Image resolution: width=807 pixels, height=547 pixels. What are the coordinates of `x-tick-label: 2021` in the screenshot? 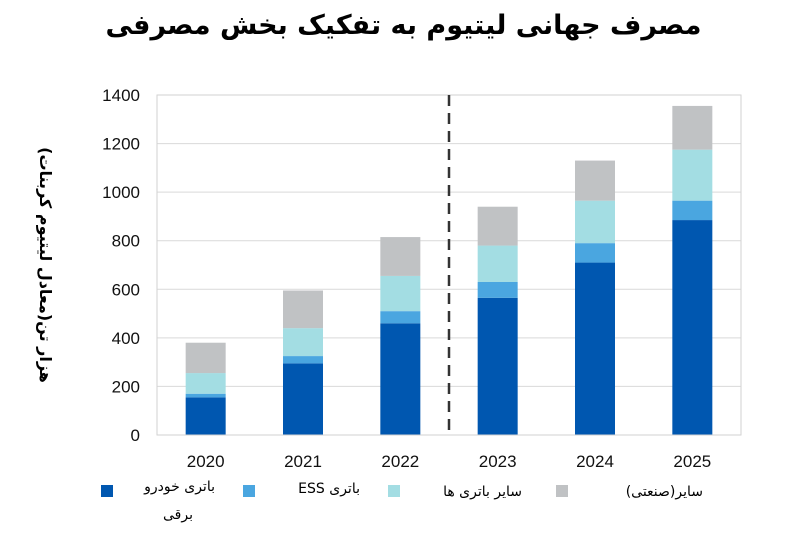 It's located at (303, 461).